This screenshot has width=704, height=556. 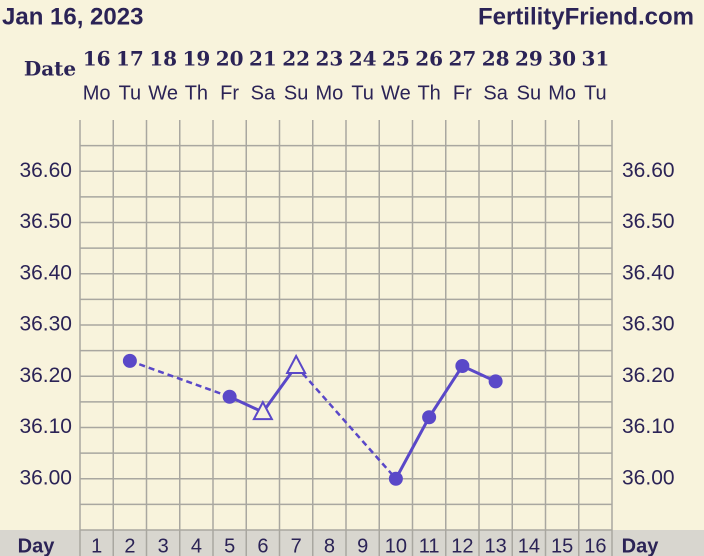 I want to click on y2-tick-label: 36.10, so click(x=648, y=426).